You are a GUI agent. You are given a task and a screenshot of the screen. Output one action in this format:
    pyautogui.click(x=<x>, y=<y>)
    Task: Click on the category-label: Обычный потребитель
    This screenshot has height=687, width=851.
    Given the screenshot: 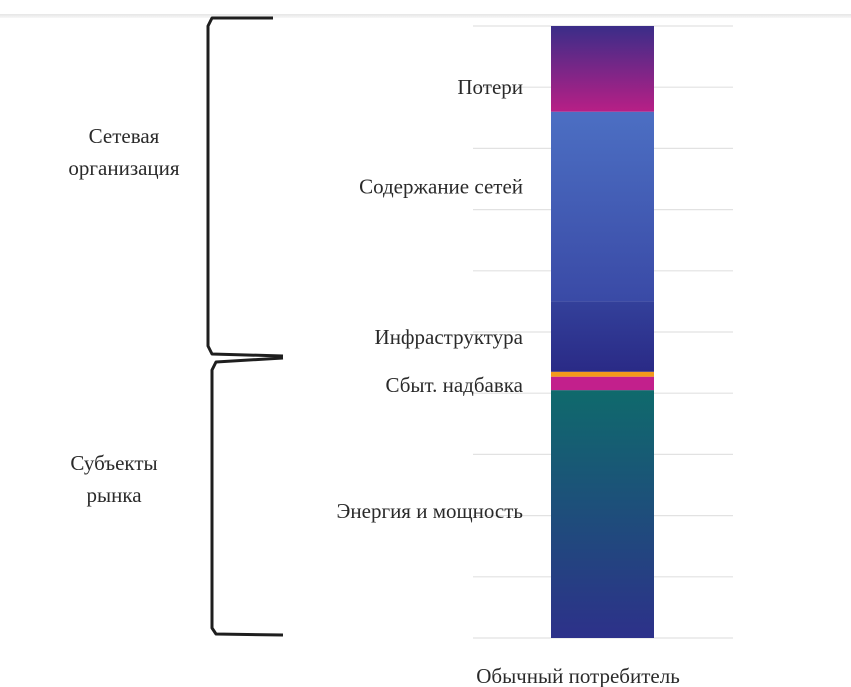 What is the action you would take?
    pyautogui.click(x=578, y=675)
    